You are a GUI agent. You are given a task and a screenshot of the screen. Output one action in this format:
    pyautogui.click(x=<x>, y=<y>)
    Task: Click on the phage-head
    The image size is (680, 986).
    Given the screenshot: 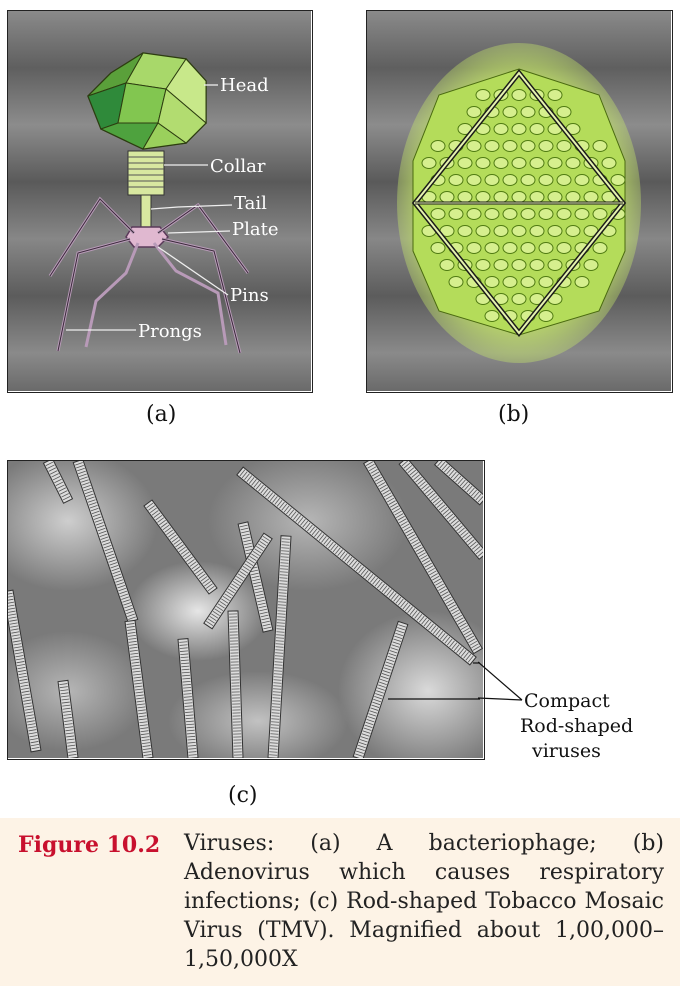 What is the action you would take?
    pyautogui.click(x=147, y=101)
    